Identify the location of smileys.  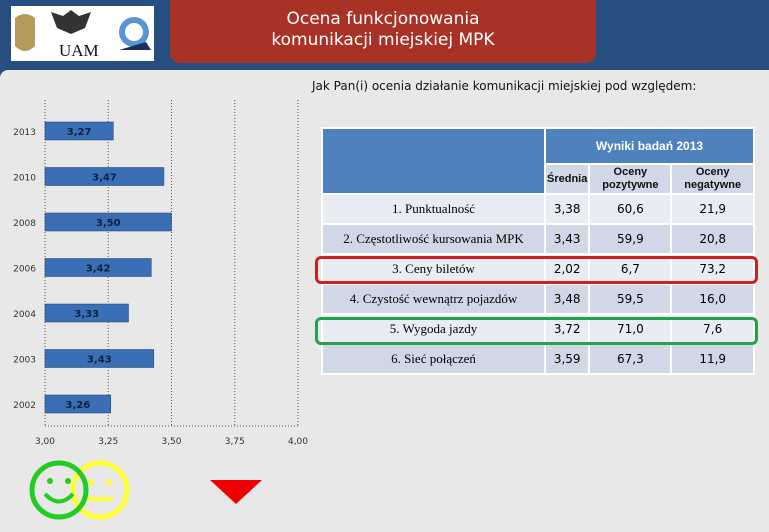
(79, 490).